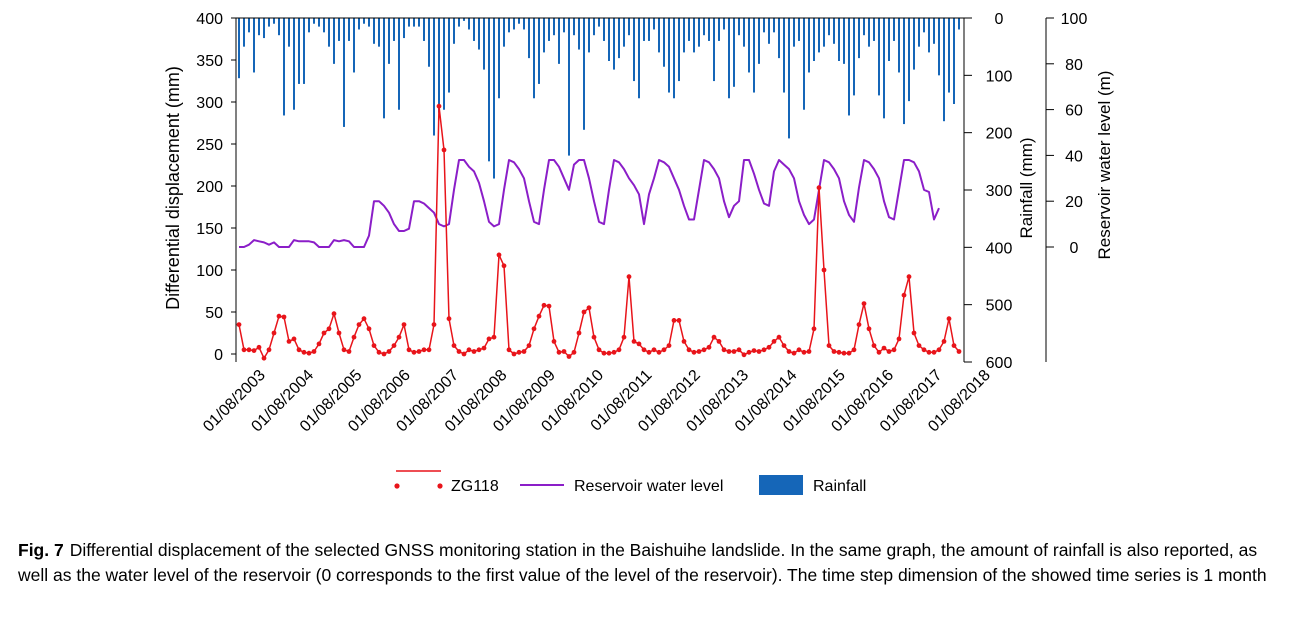 This screenshot has width=1295, height=620. Describe the element at coordinates (999, 19) in the screenshot. I see `rainfall-tick-label: 0` at that location.